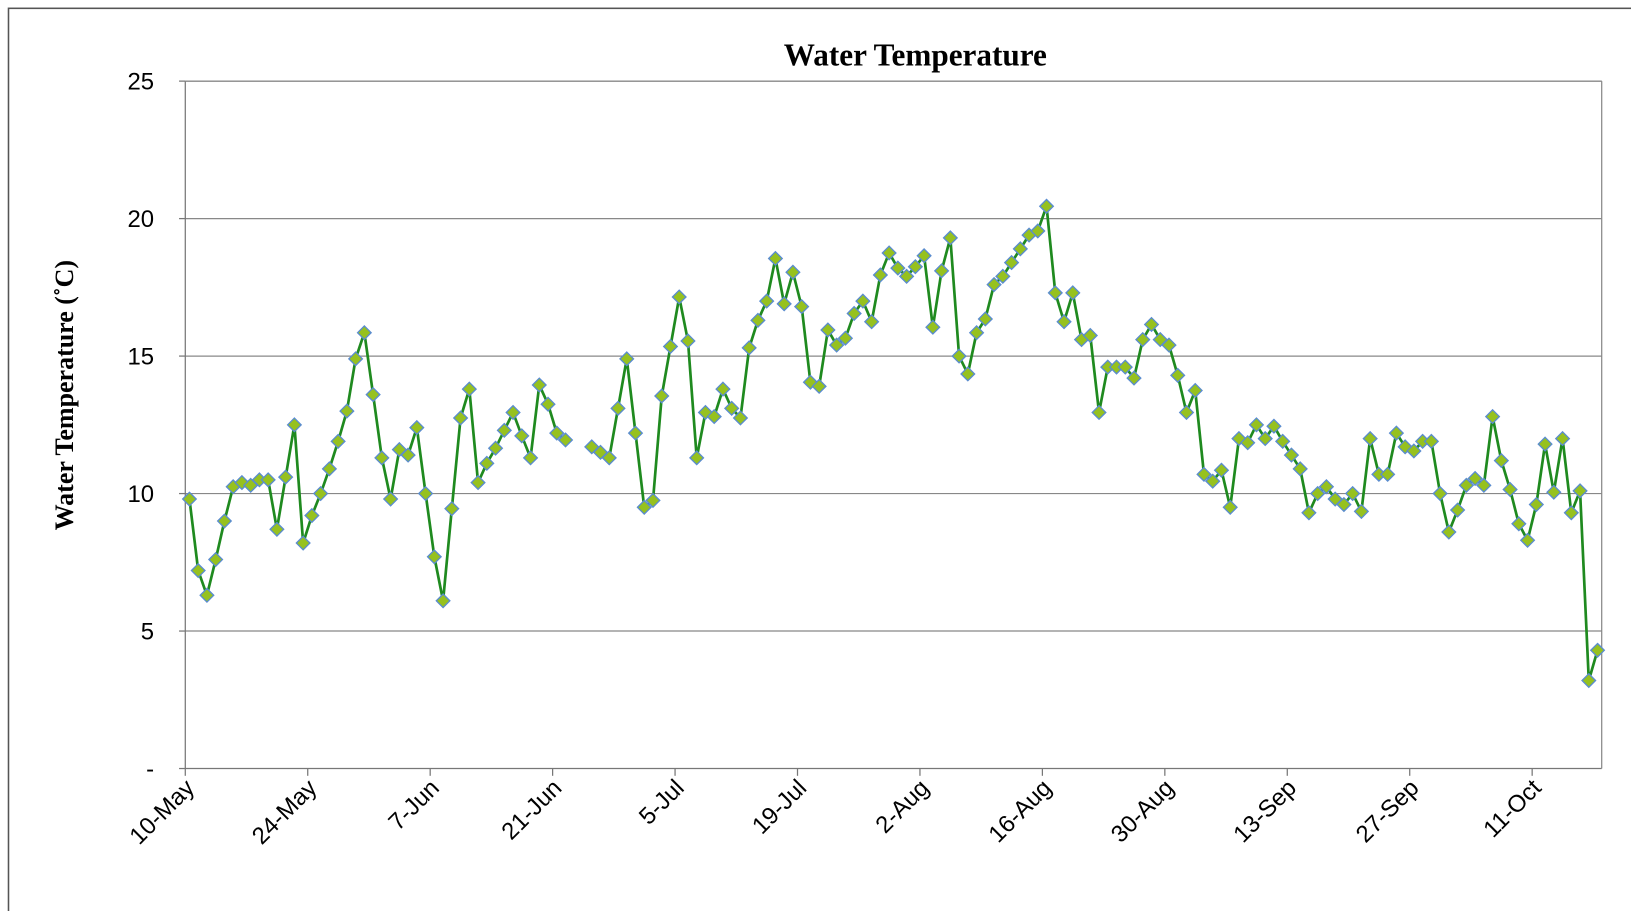  What do you see at coordinates (915, 55) in the screenshot?
I see `chart-title: Water Temperature` at bounding box center [915, 55].